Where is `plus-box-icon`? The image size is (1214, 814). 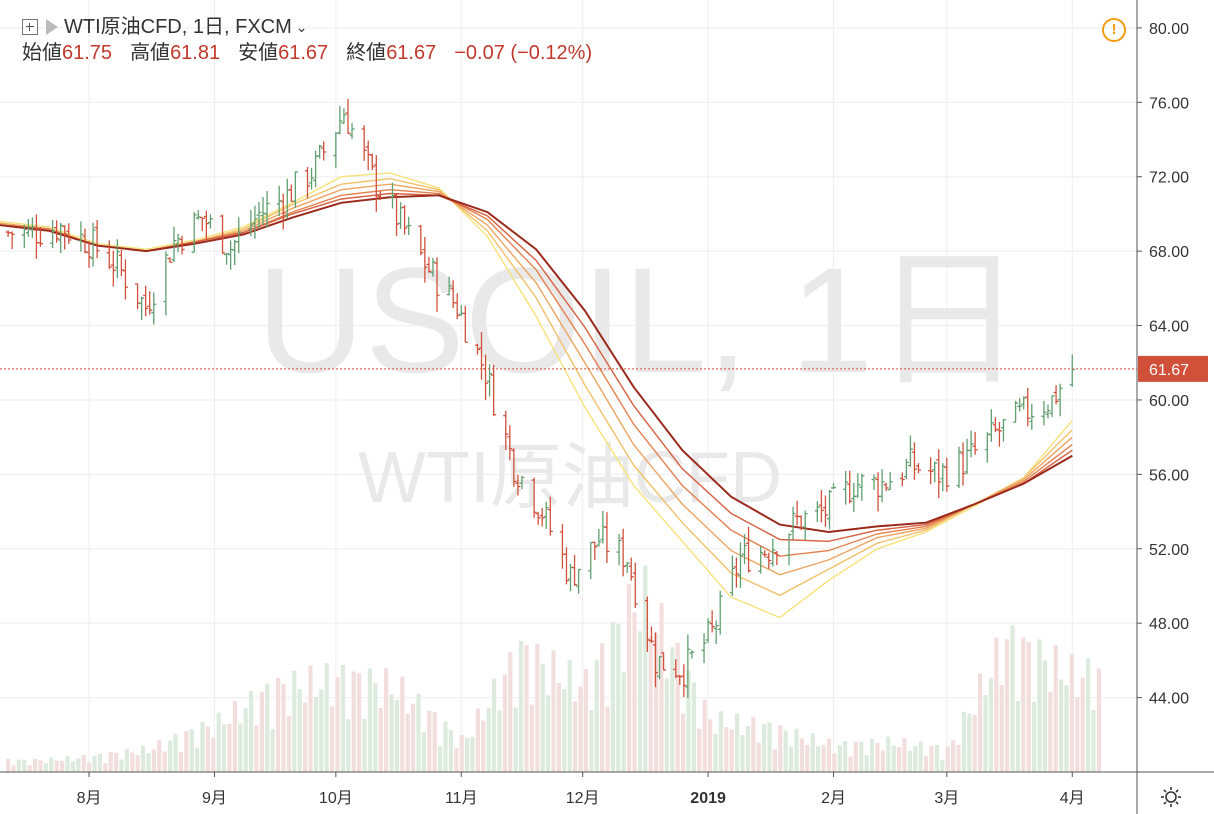 plus-box-icon is located at coordinates (30, 27).